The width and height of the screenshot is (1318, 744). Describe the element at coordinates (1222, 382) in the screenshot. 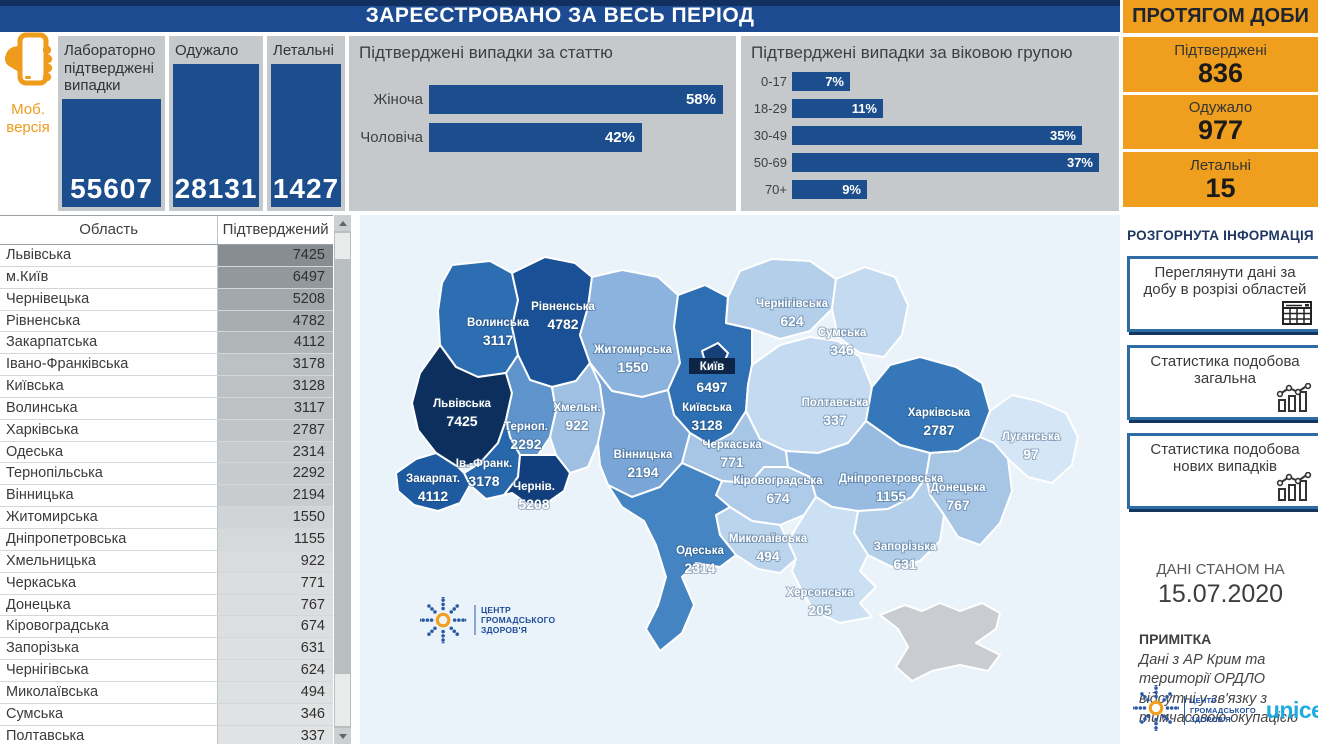

I see `info-button-2: Статистика подобова загальна` at that location.